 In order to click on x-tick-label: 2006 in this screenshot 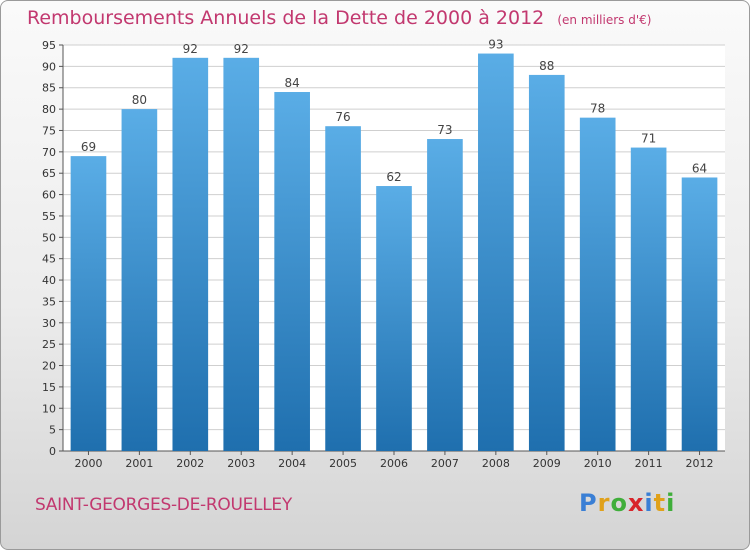, I will do `click(394, 463)`.